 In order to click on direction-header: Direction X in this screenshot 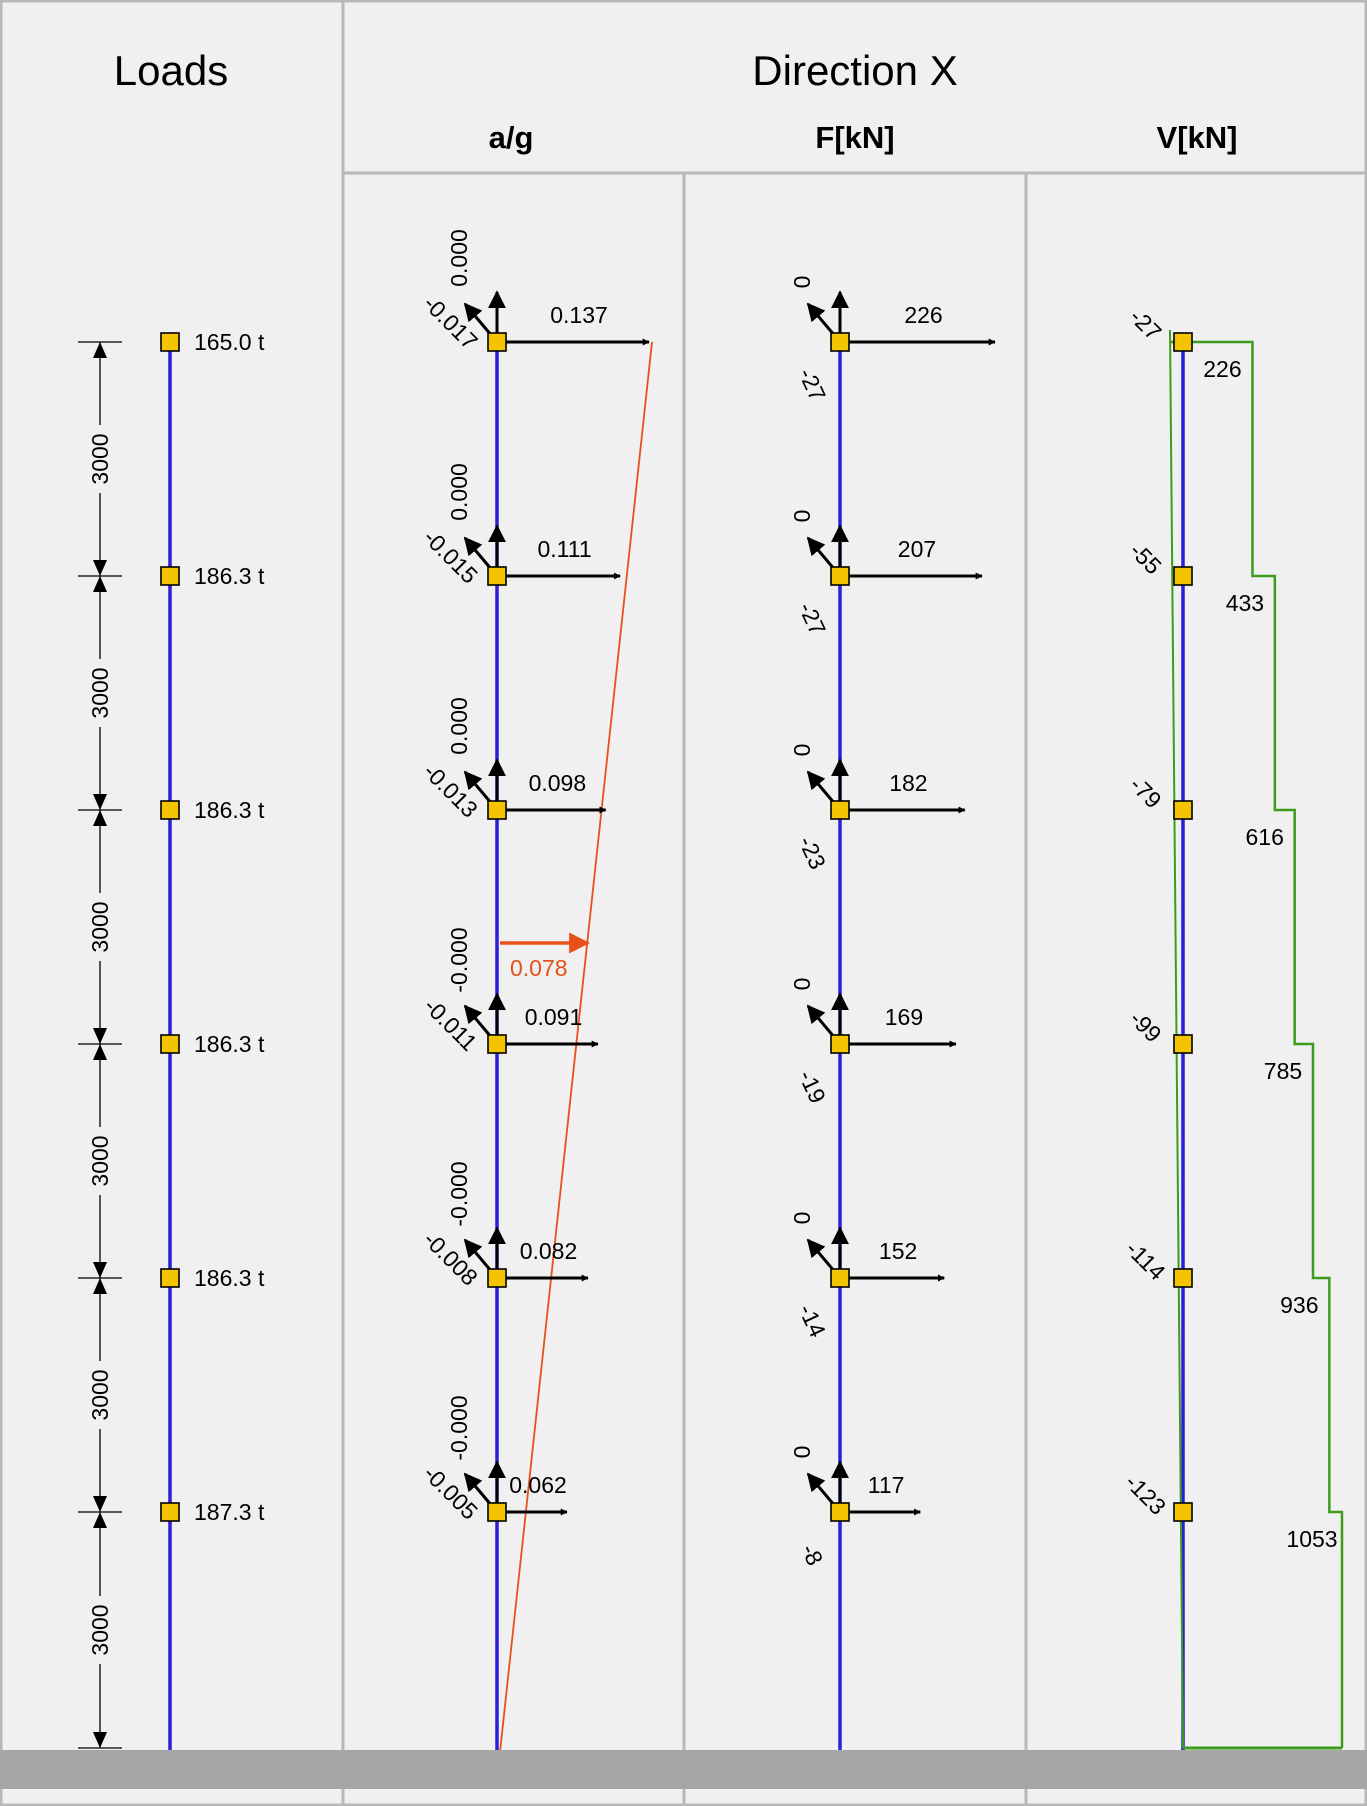, I will do `click(854, 70)`.